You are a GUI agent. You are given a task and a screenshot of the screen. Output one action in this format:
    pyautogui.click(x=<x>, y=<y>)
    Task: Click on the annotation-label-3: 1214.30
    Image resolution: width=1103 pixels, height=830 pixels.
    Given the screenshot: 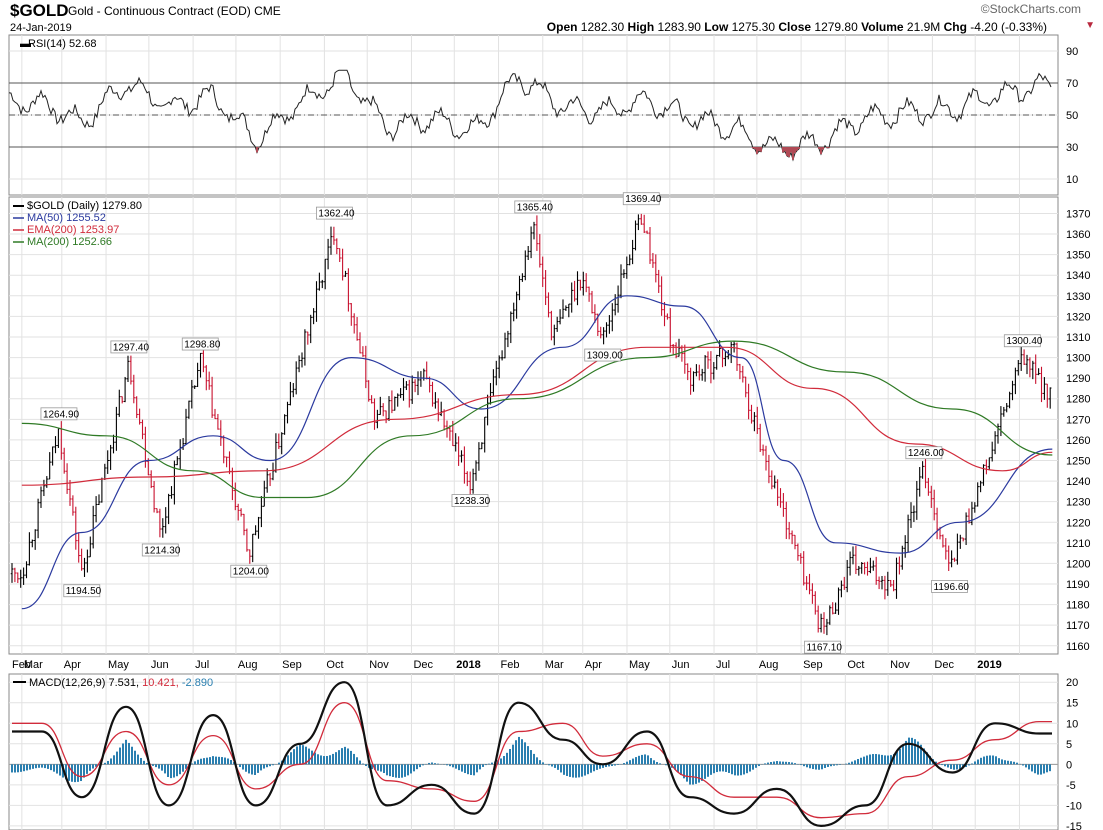 What is the action you would take?
    pyautogui.click(x=162, y=550)
    